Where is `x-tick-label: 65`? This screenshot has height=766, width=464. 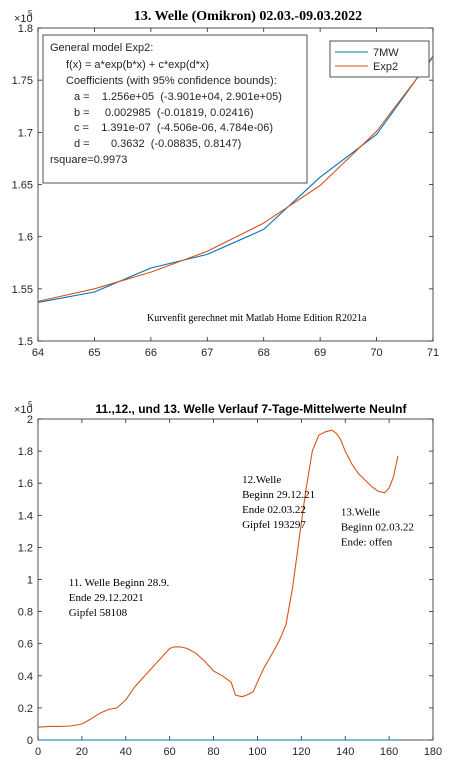 x-tick-label: 65 is located at coordinates (94, 353).